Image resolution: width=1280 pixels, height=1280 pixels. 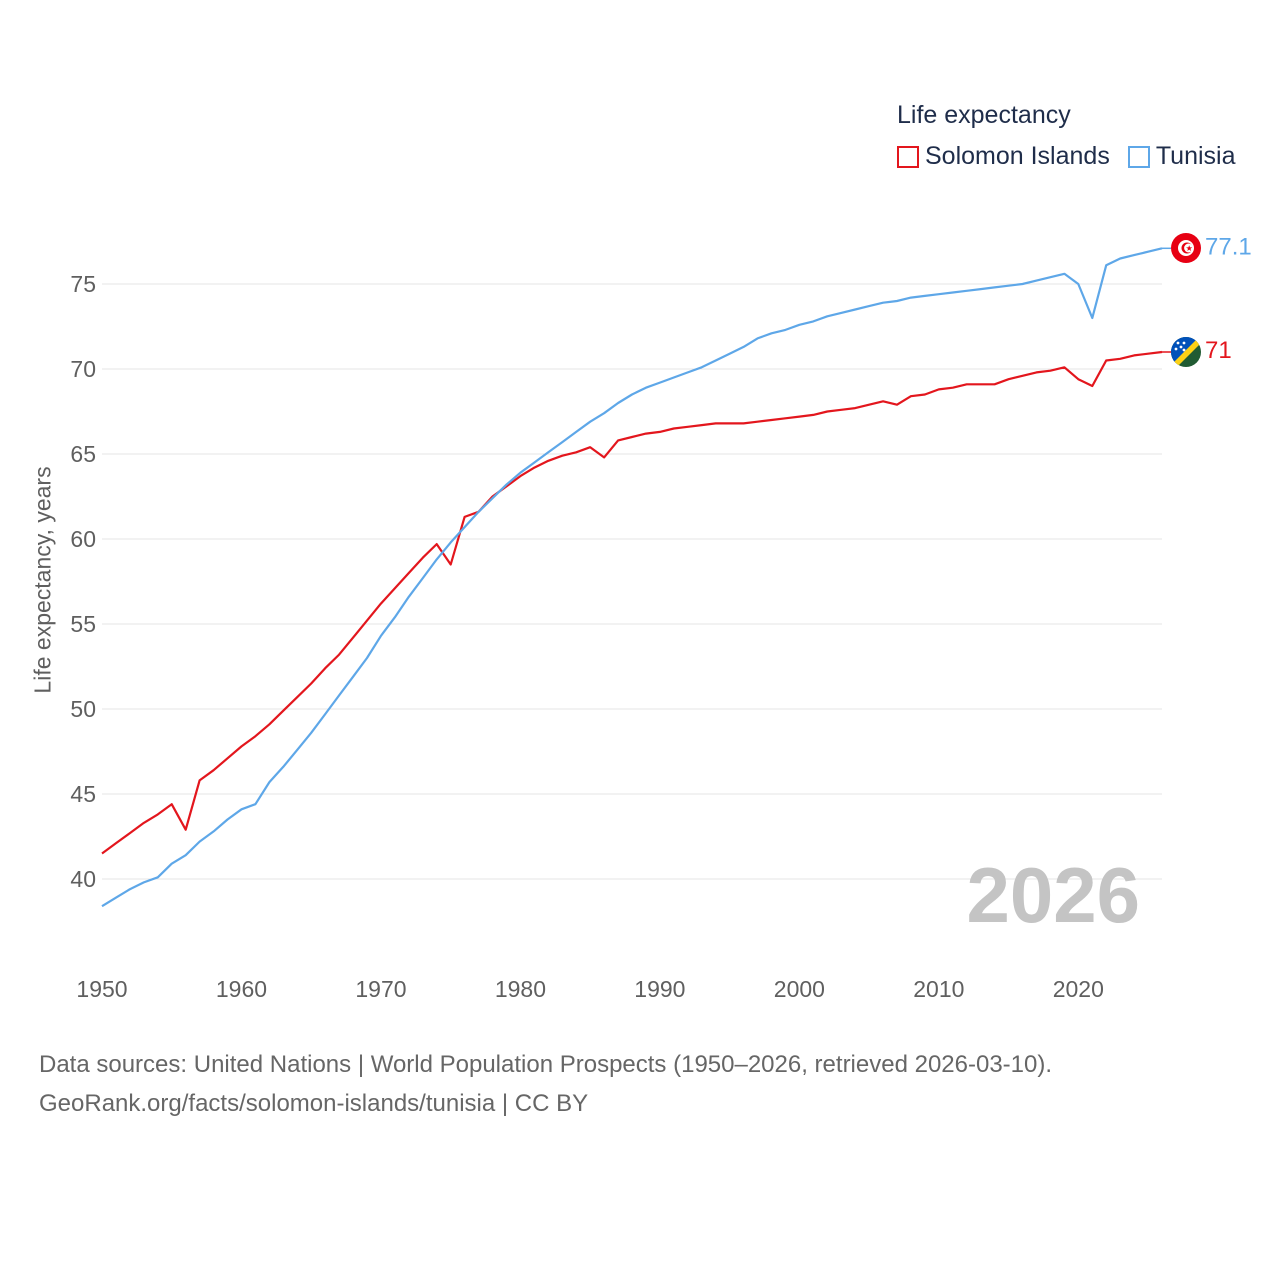 I want to click on tunisia-flag-icon, so click(x=1186, y=248).